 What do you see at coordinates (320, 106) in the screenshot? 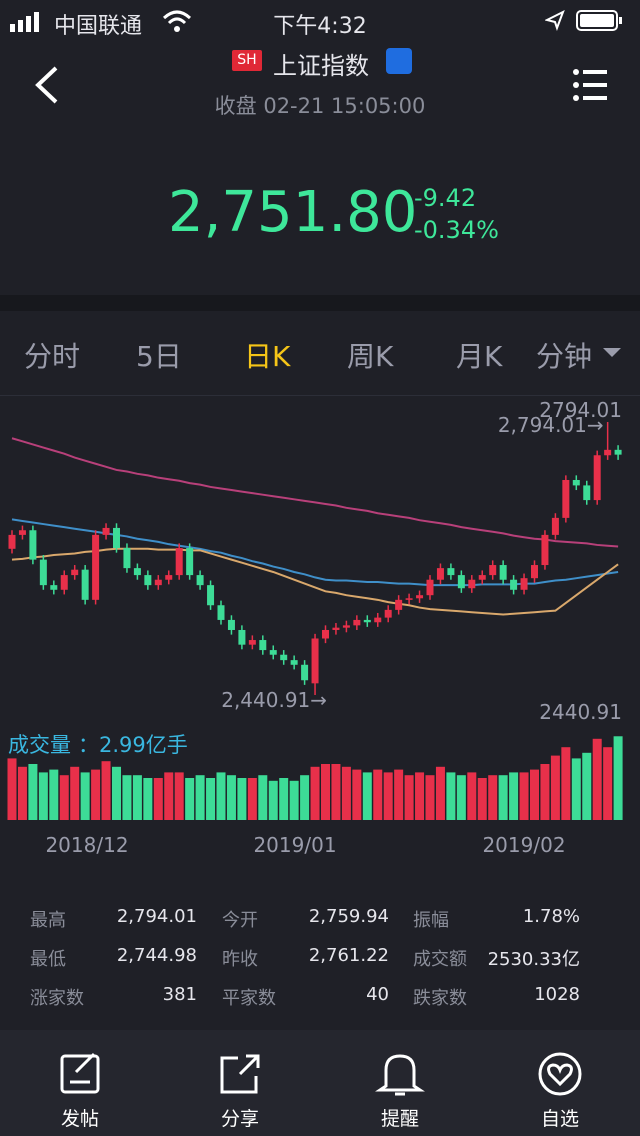
I see `index-subtitle: 收盘 02-21 15:05:00` at bounding box center [320, 106].